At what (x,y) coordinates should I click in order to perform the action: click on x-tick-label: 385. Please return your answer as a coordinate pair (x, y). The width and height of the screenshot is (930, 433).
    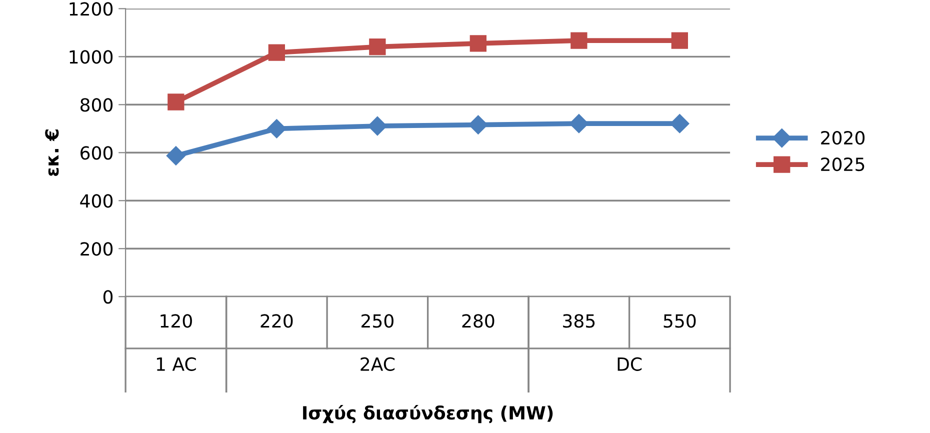
    Looking at the image, I should click on (579, 321).